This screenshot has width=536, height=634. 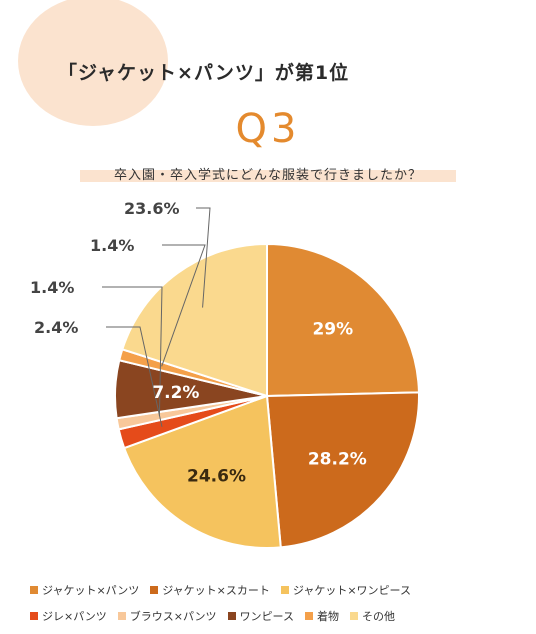 I want to click on headline: 「ジャケット×パンツ」が第1位, so click(x=204, y=73).